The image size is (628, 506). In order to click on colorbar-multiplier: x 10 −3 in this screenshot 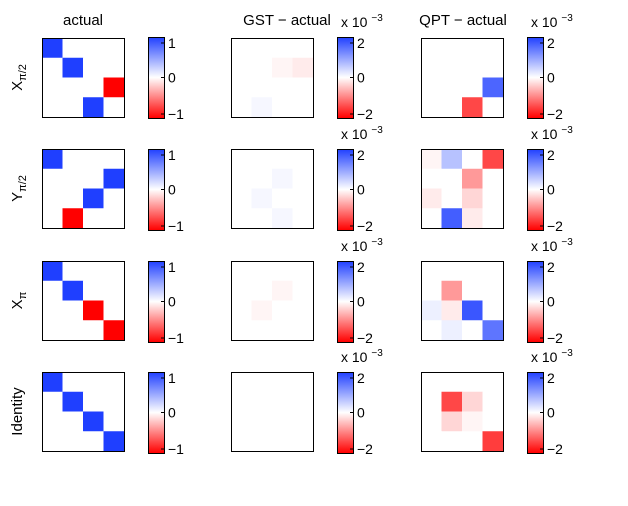, I will do `click(552, 356)`.